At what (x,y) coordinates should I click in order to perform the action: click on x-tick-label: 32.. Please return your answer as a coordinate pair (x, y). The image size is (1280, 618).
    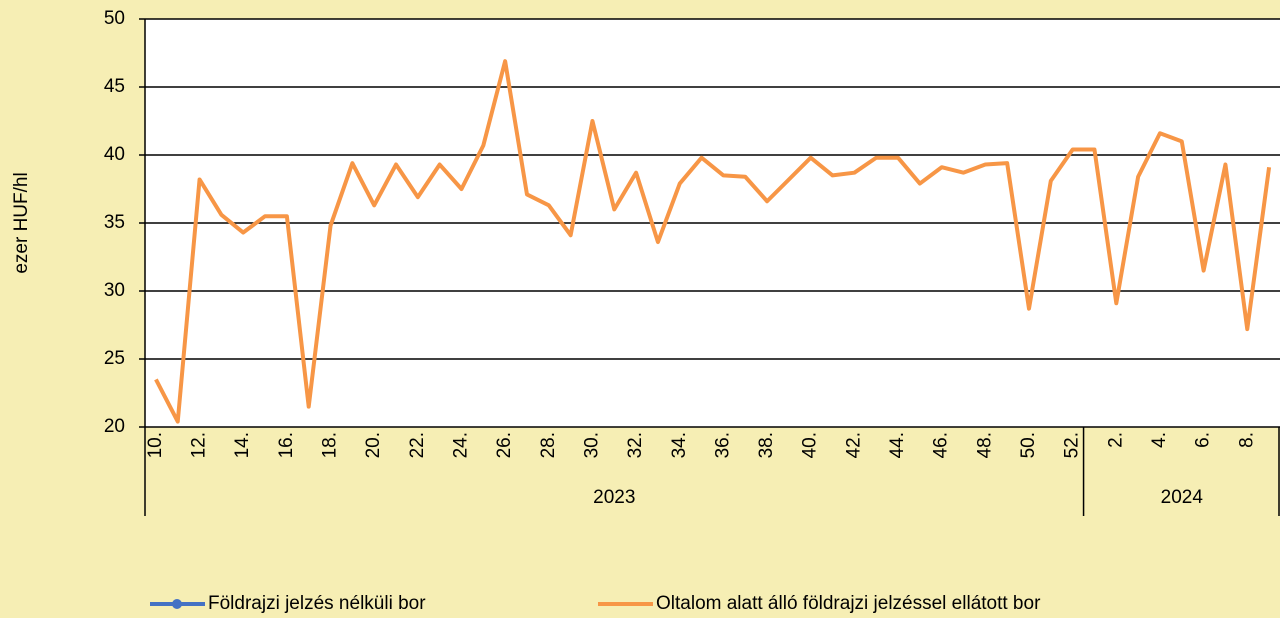
    Looking at the image, I should click on (635, 445).